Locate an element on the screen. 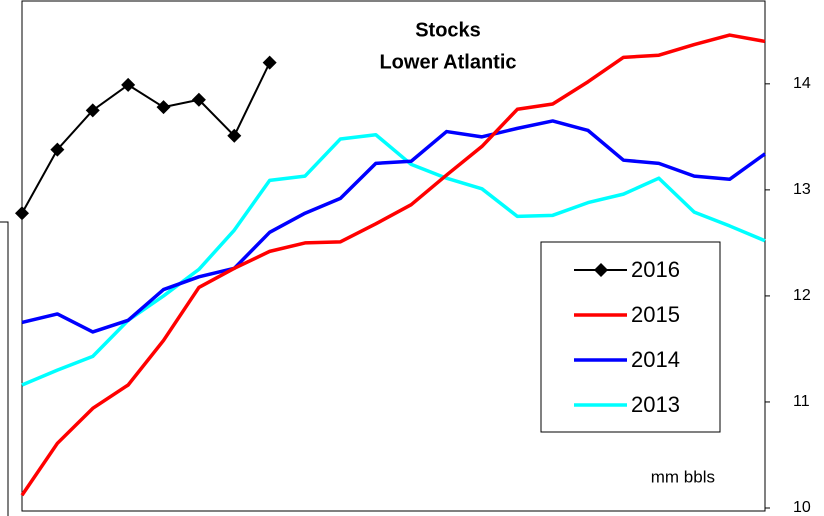 The width and height of the screenshot is (824, 516). y-tick-label: 12 is located at coordinates (802, 295).